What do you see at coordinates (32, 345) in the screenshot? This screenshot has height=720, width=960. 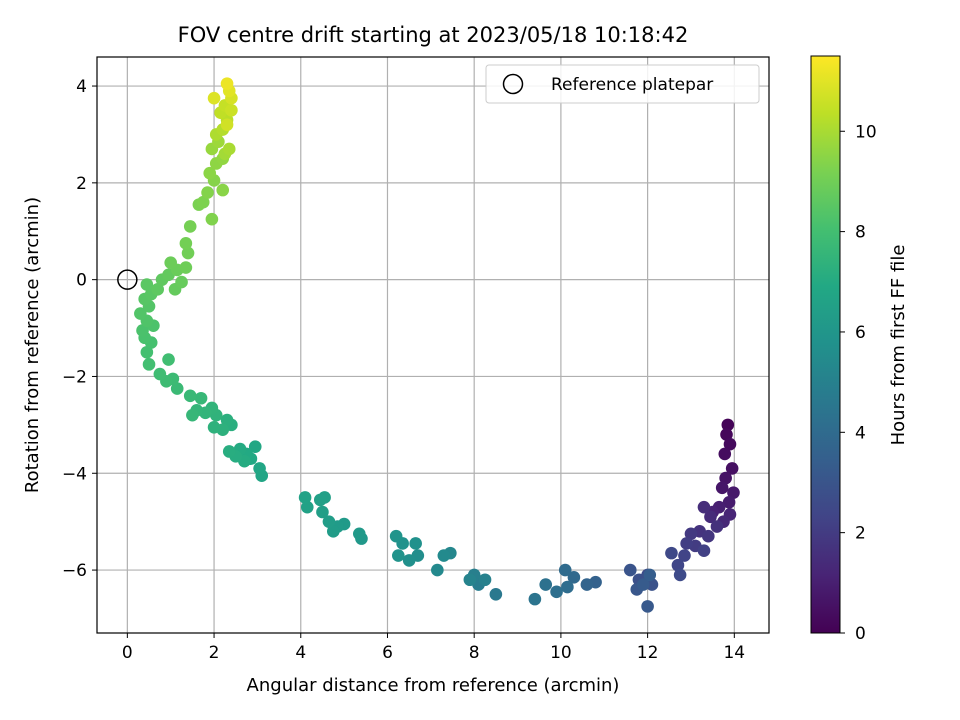 I see `y-axis-label: Rotation from reference (arcmin)` at bounding box center [32, 345].